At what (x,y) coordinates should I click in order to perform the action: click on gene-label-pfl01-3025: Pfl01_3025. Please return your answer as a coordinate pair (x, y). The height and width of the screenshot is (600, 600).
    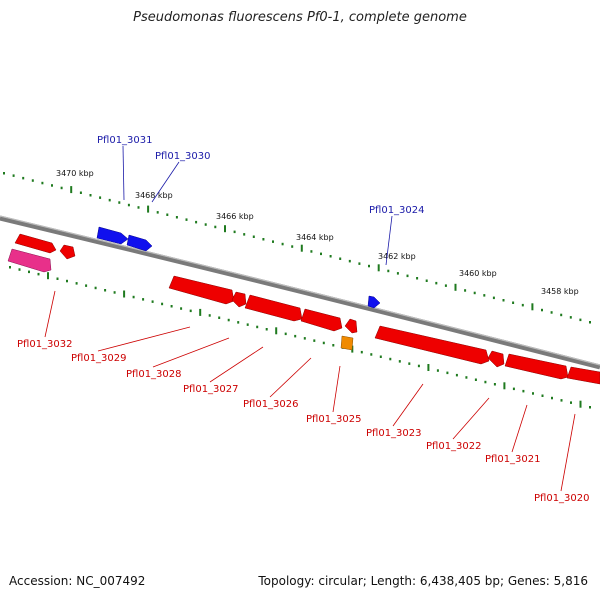
    Looking at the image, I should click on (334, 419).